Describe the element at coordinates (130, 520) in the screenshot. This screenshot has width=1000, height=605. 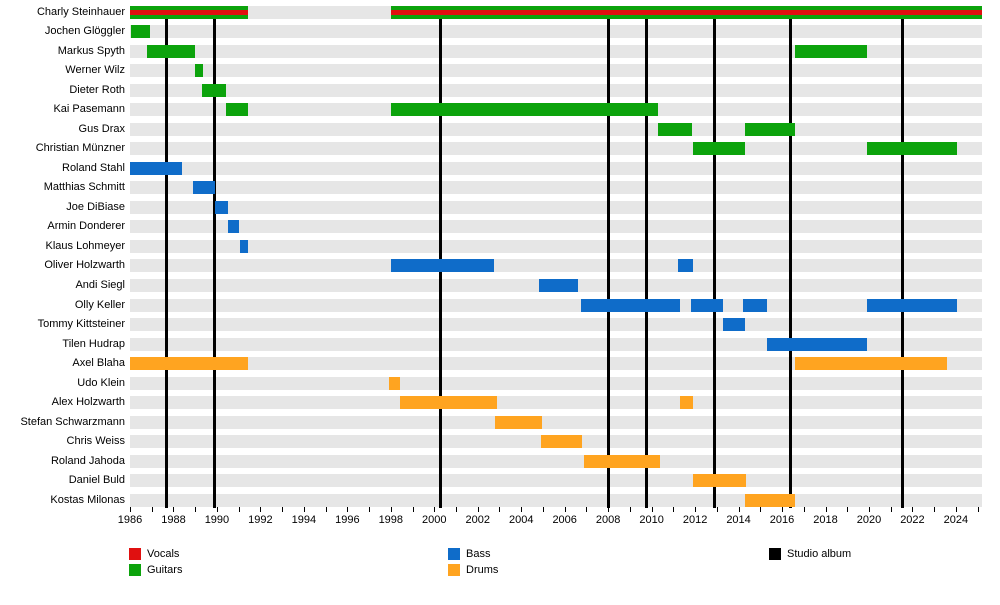
I see `axis-tick-label: 1986` at that location.